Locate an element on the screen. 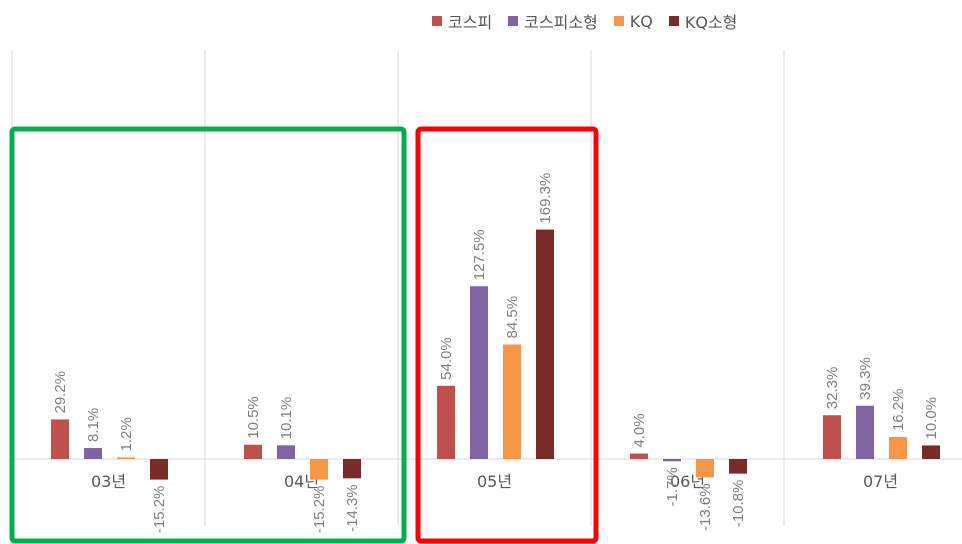 The image size is (962, 544). data-label: 10.1% is located at coordinates (286, 418).